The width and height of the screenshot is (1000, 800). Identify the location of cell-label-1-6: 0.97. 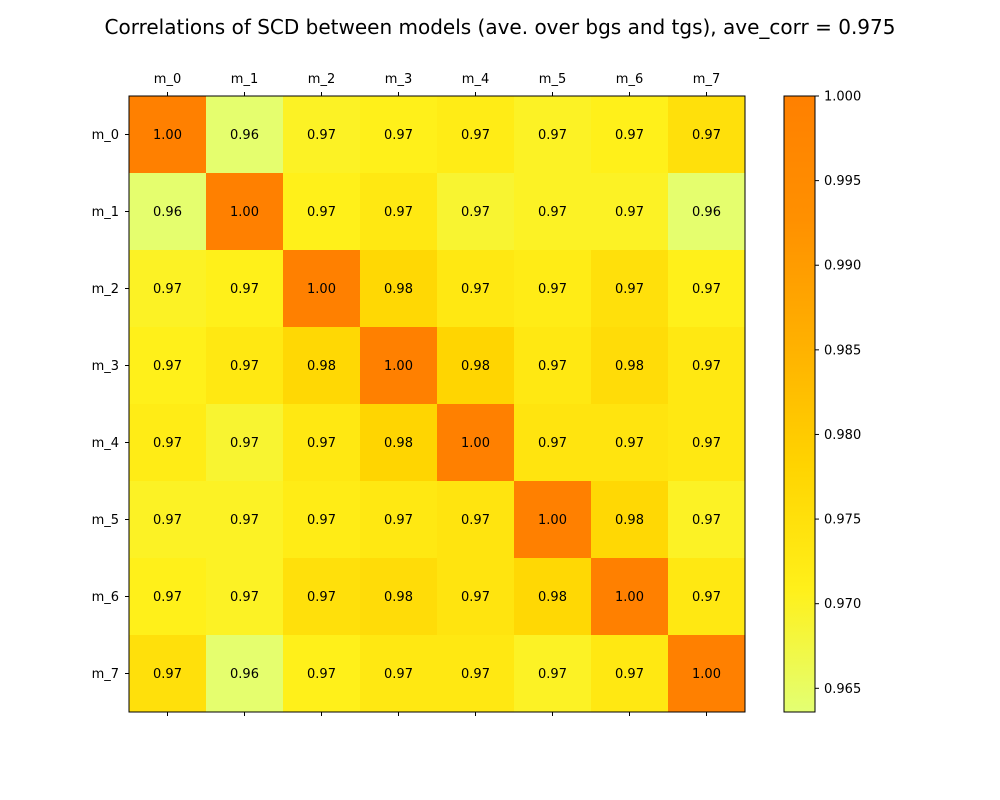
(629, 212).